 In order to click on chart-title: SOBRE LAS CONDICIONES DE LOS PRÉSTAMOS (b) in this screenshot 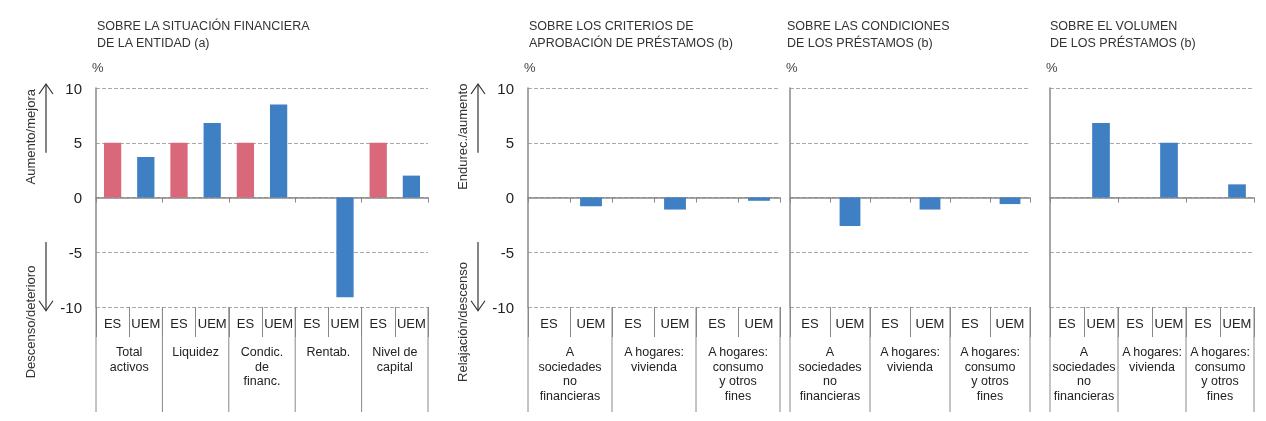, I will do `click(868, 34)`.